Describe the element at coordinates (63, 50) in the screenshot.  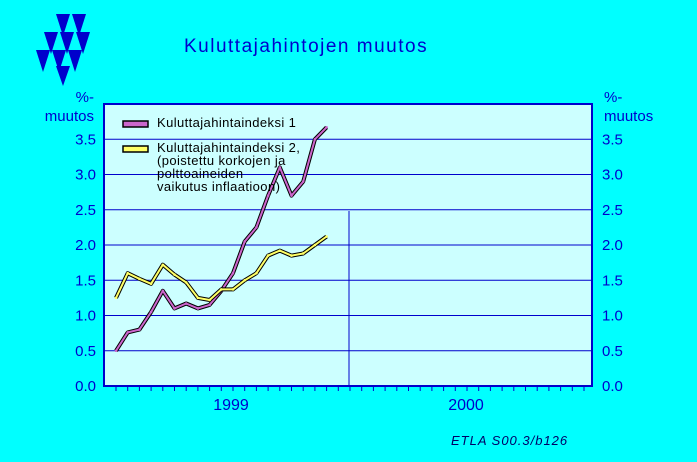
I see `etla-logo-icon` at that location.